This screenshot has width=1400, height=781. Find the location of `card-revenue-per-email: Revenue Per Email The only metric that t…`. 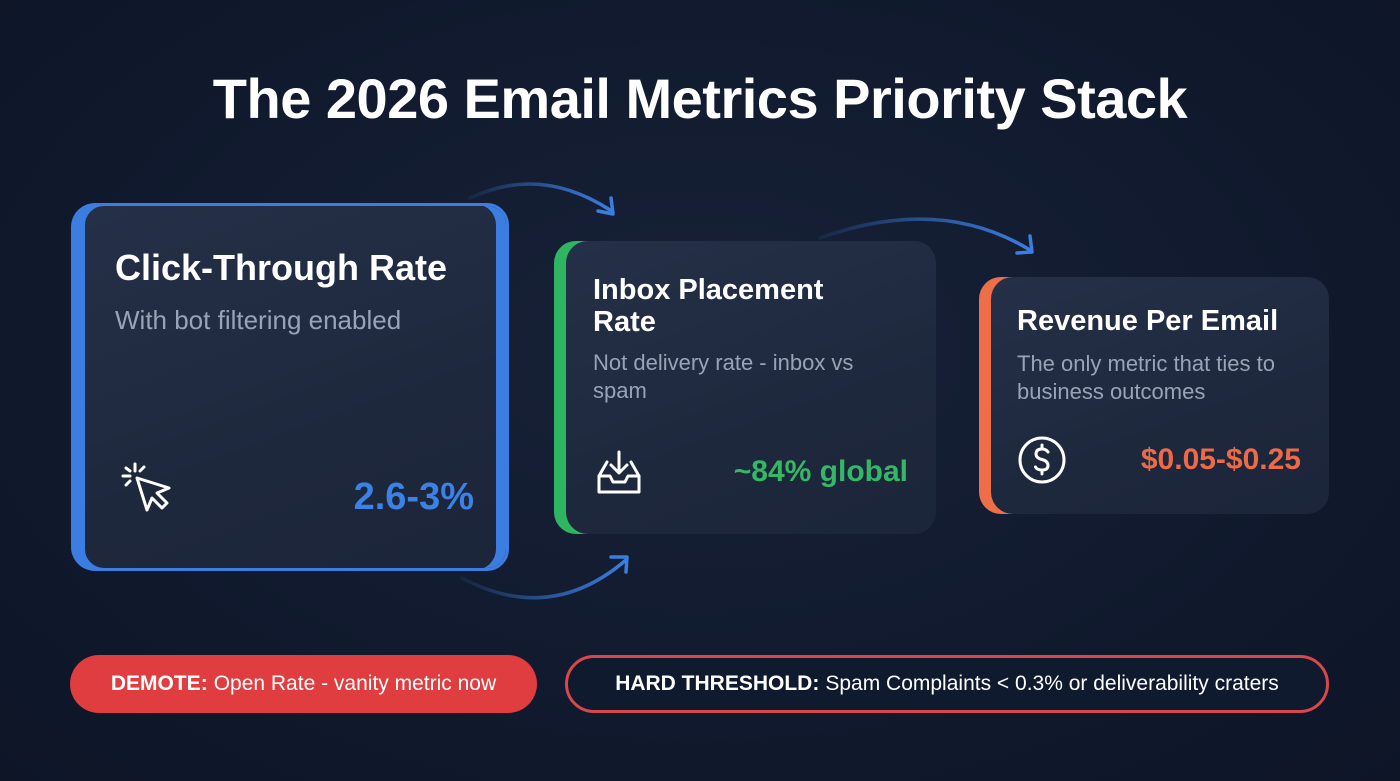

card-revenue-per-email: Revenue Per Email The only metric that t… is located at coordinates (1154, 395).